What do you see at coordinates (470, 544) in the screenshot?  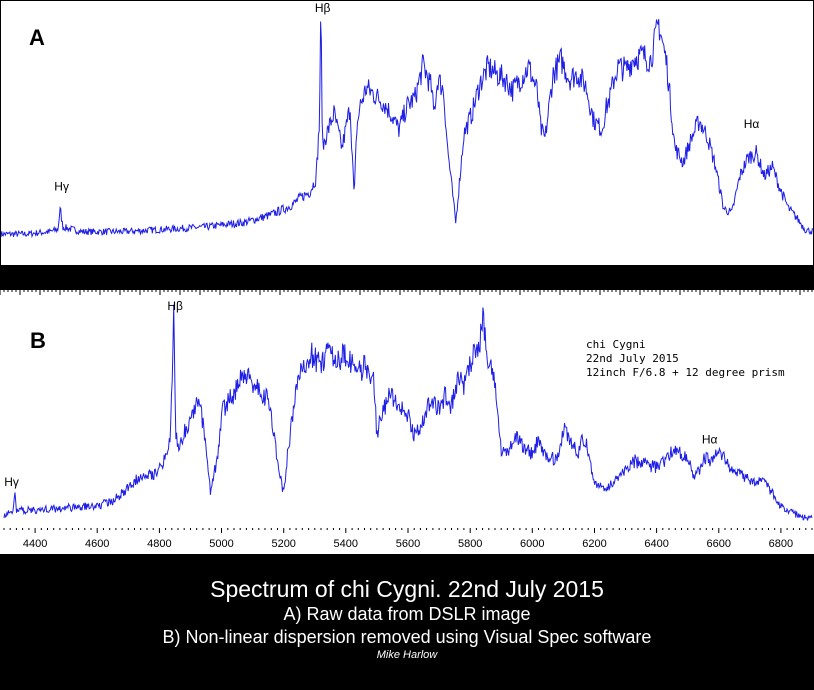 I see `x-tick-label: 5800` at bounding box center [470, 544].